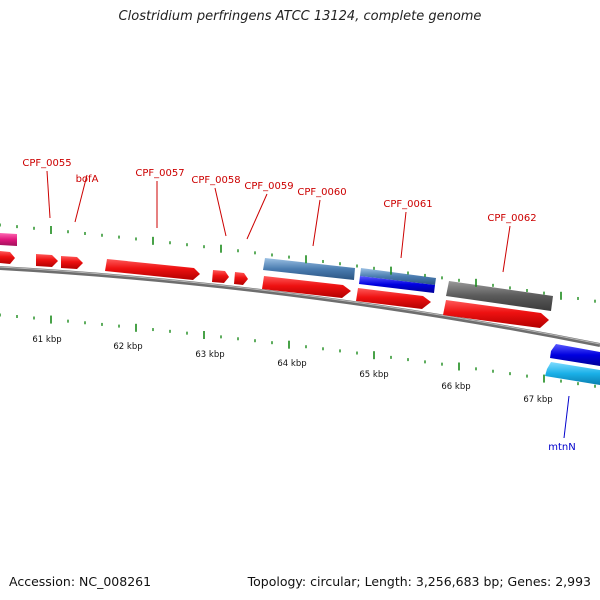 Image resolution: width=600 pixels, height=600 pixels. I want to click on tick-row-lower, so click(298, 350).